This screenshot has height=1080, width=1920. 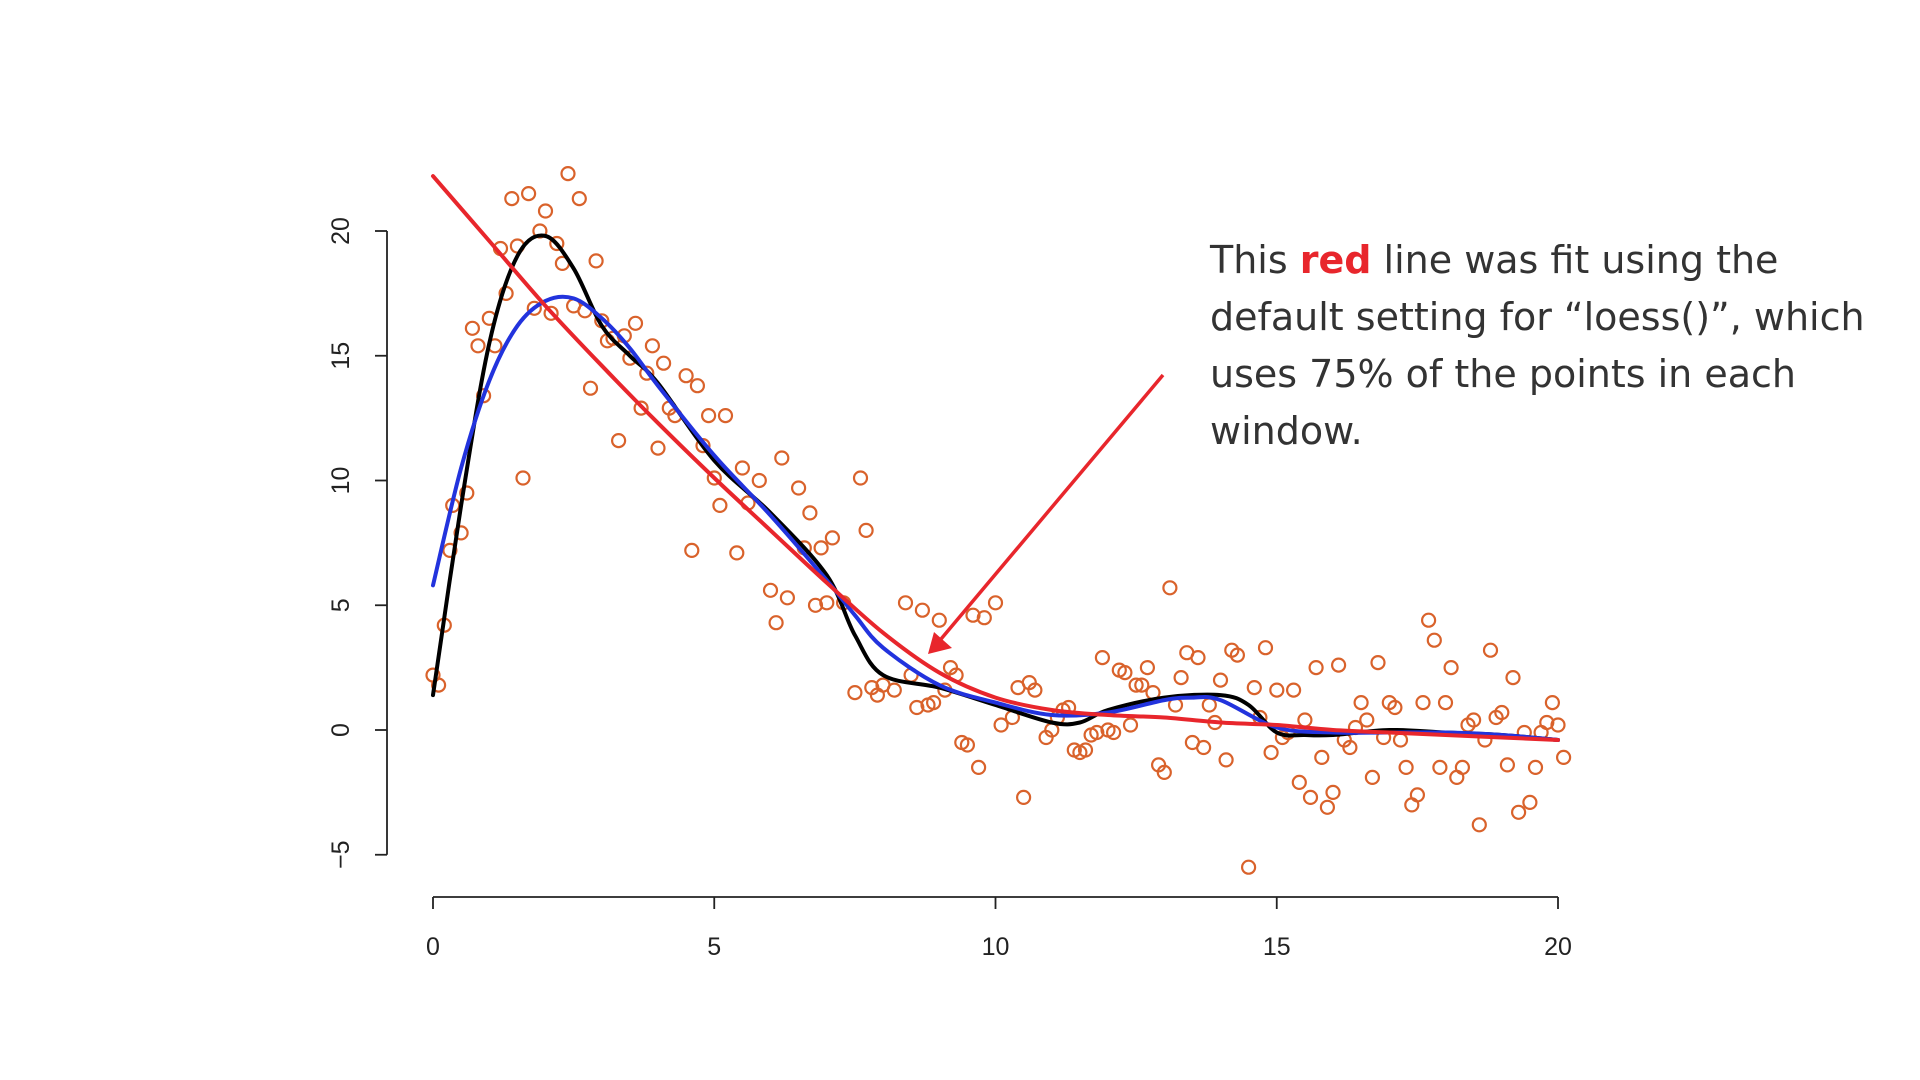 I want to click on arrow-head, so click(x=940, y=643).